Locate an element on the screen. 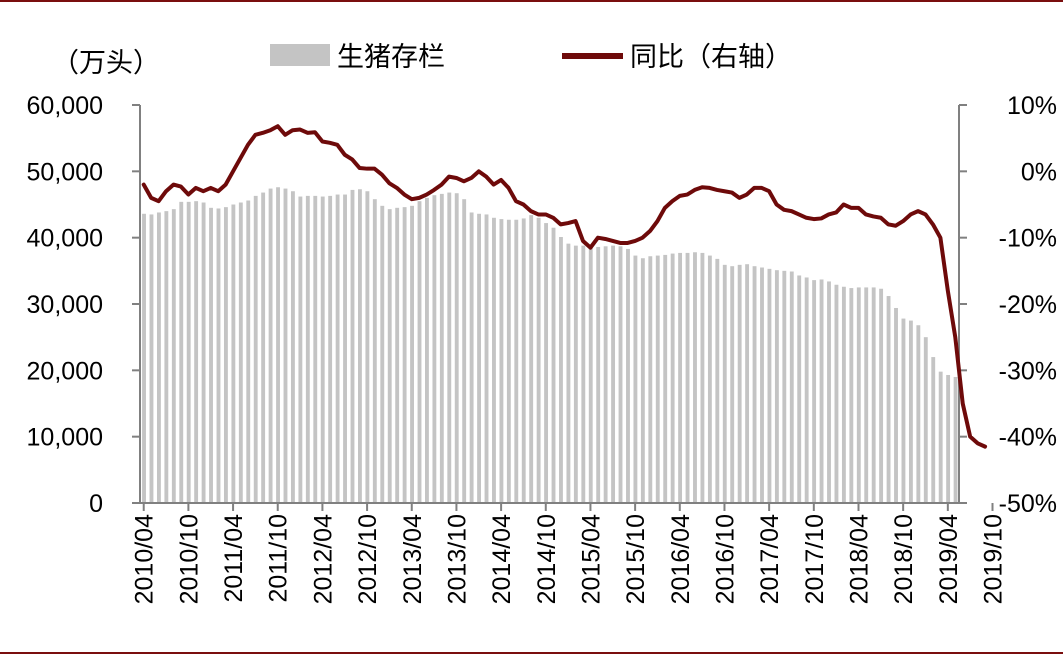 Image resolution: width=1063 pixels, height=657 pixels. left-tick-label: 30,000 is located at coordinates (65, 305).